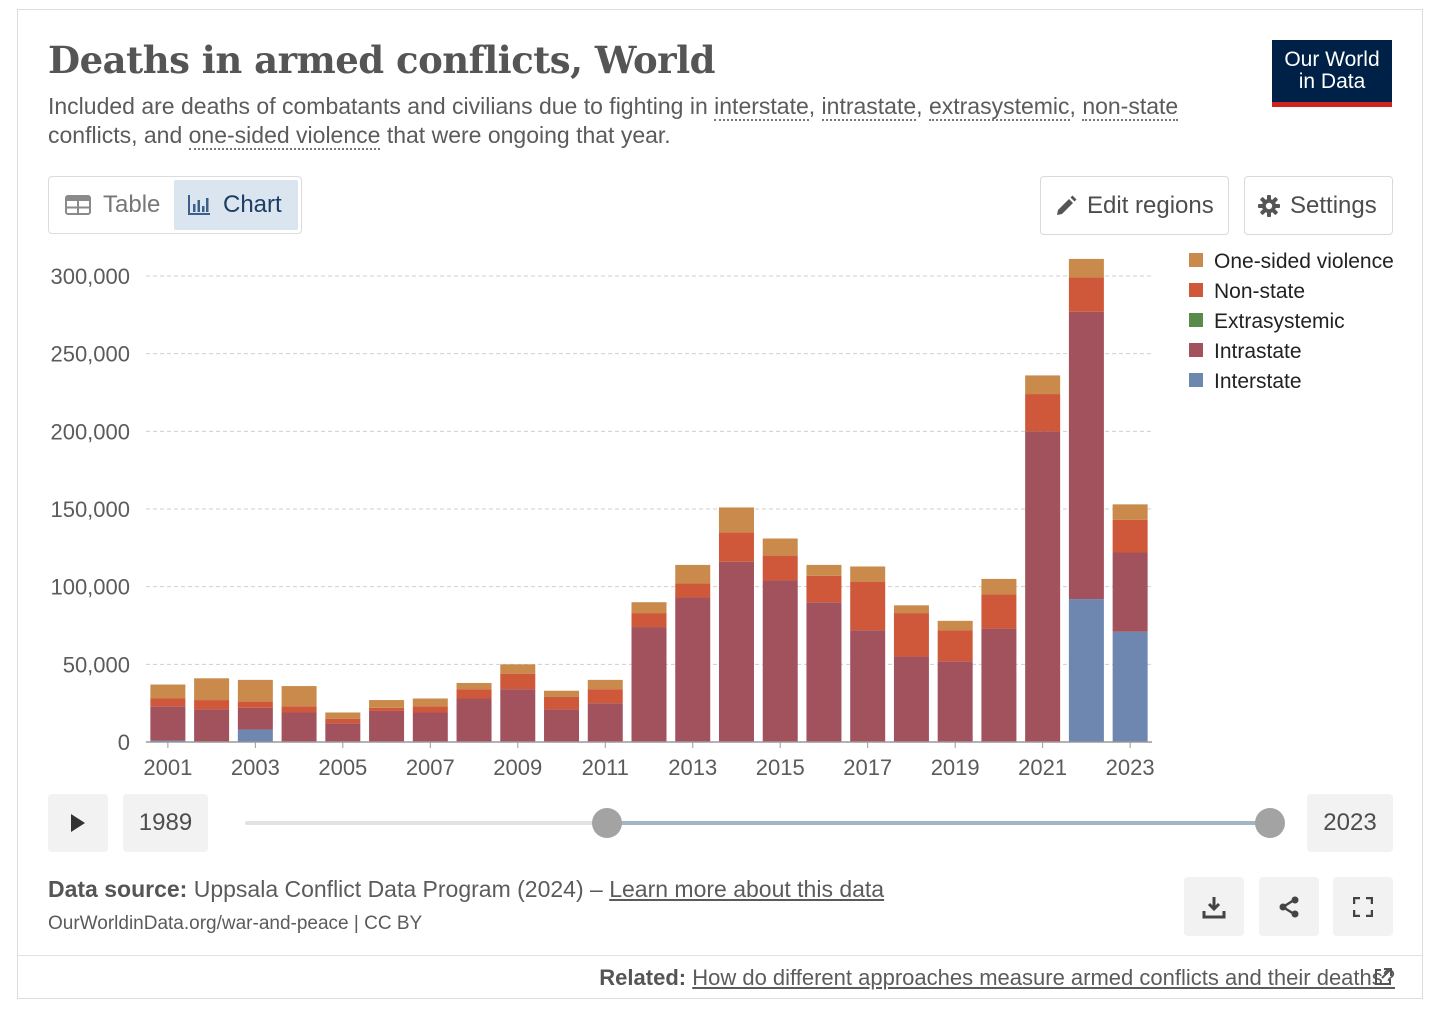  I want to click on x-tick-label: 2007, so click(430, 767).